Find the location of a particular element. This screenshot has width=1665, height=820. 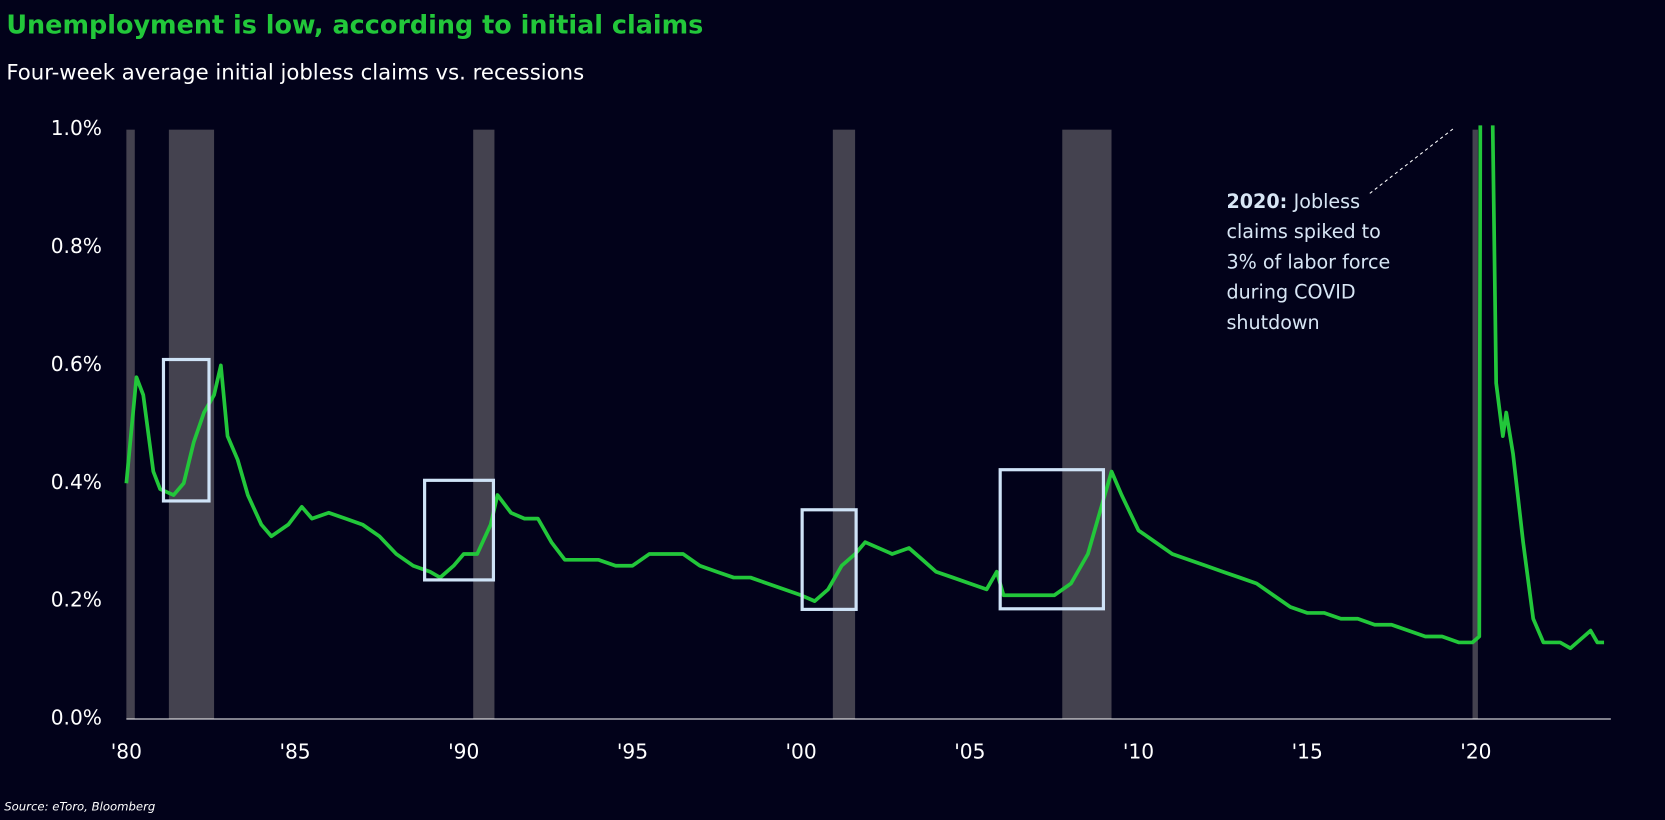

x-tick-label: '80 is located at coordinates (126, 751).